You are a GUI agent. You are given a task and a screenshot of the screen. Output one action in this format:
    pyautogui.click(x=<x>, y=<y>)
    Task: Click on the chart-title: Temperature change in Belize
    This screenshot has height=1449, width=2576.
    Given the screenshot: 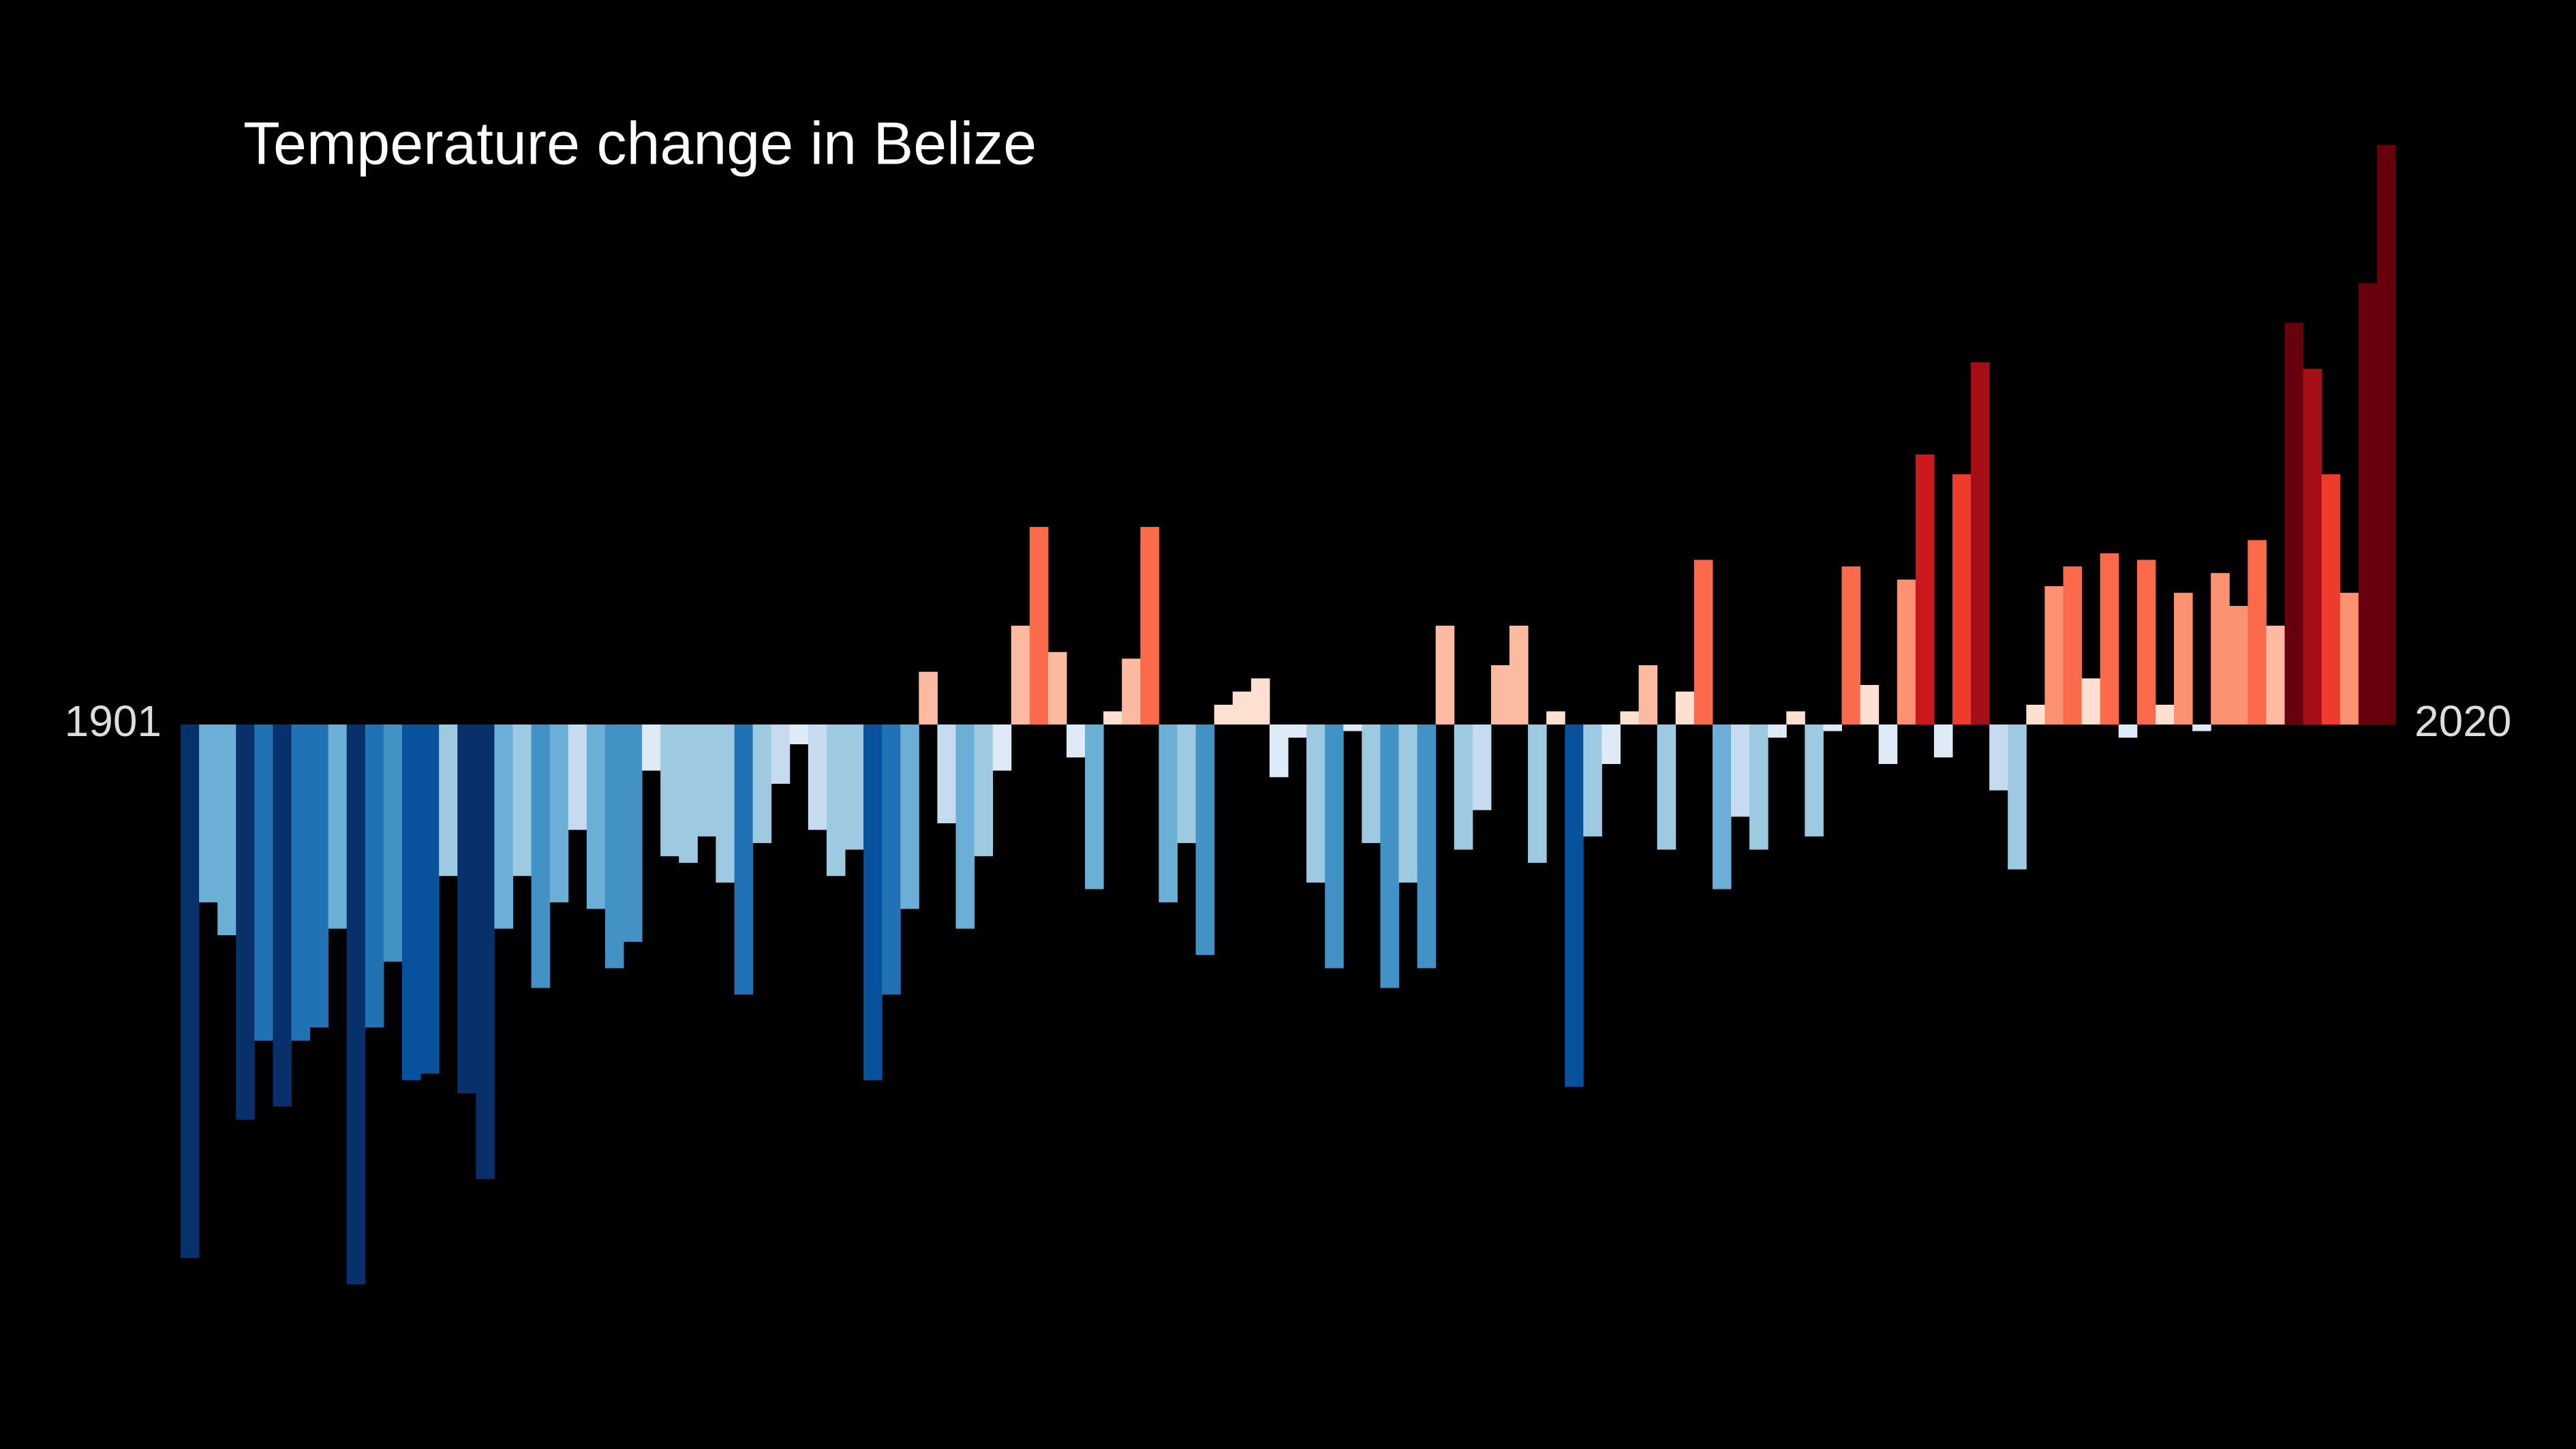 What is the action you would take?
    pyautogui.click(x=640, y=143)
    